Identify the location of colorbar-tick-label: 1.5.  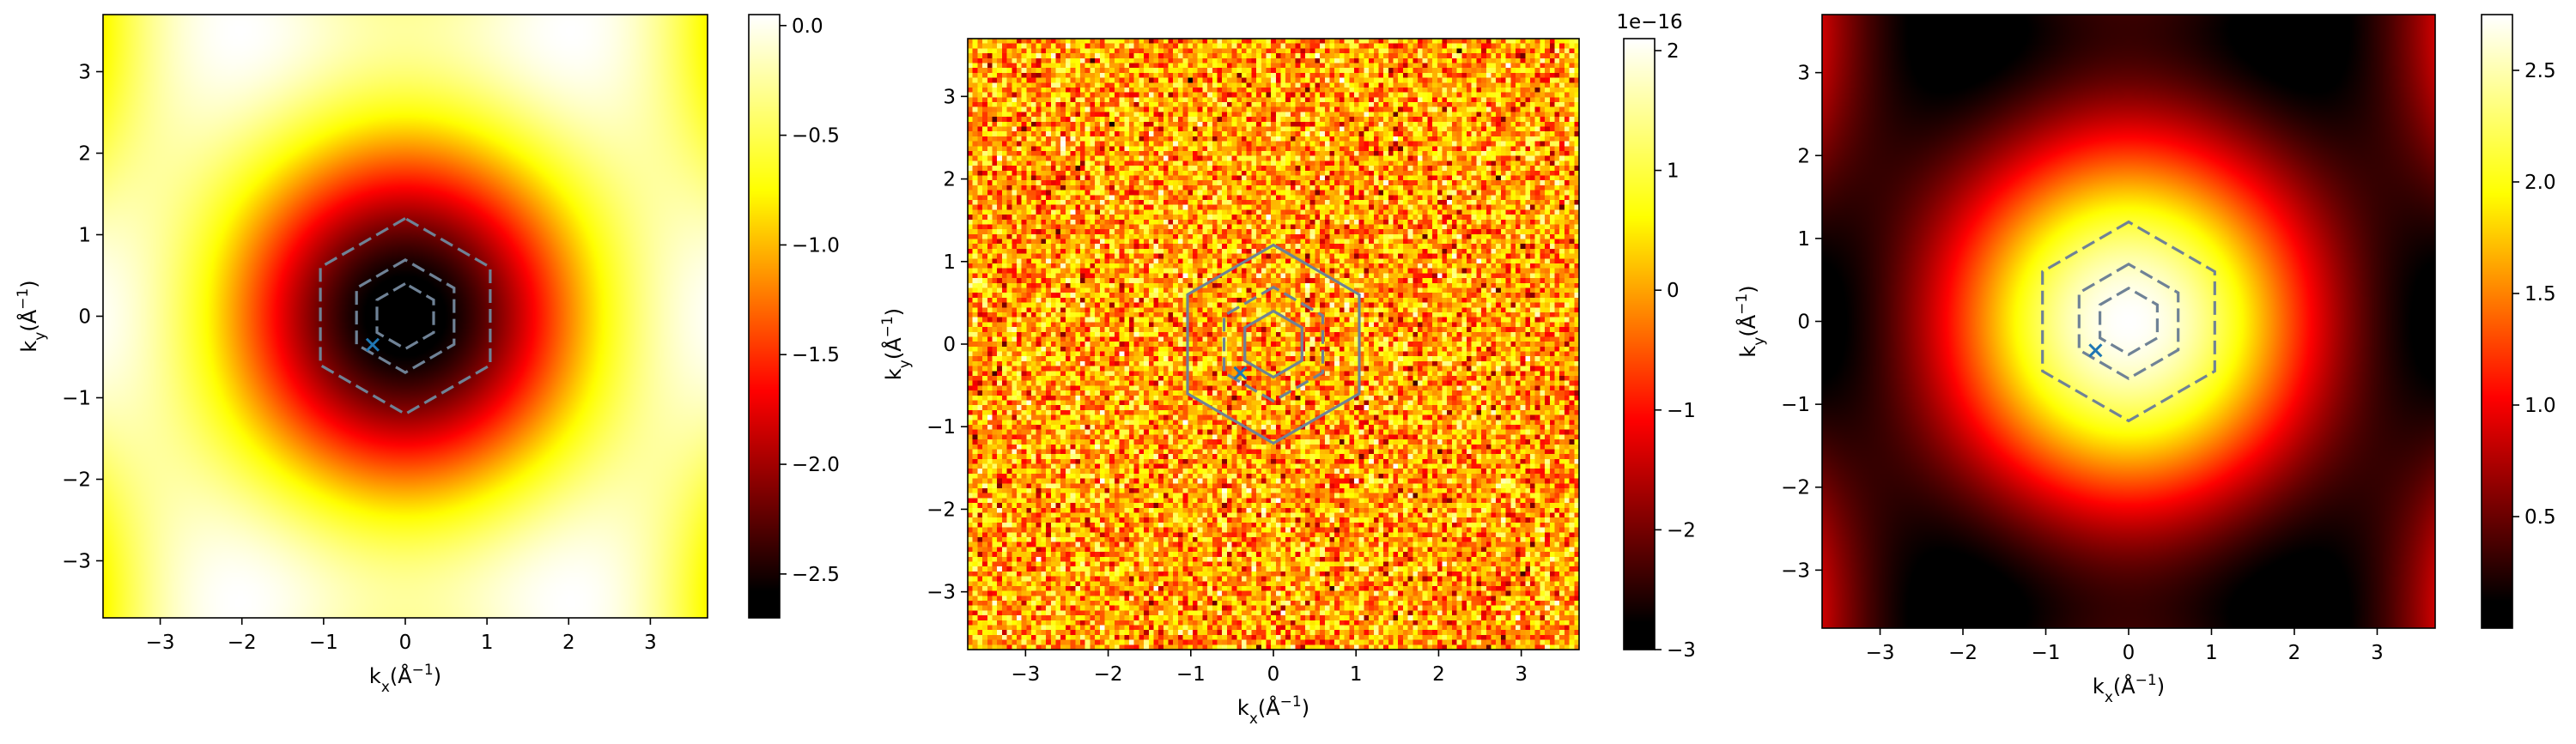
(2540, 294).